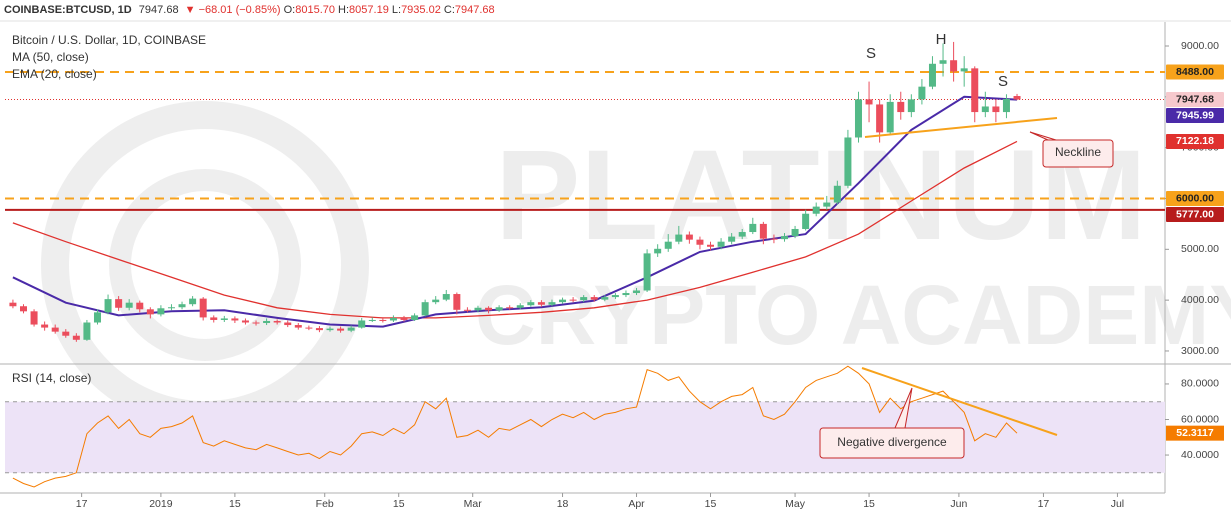 This screenshot has width=1231, height=522. What do you see at coordinates (473, 504) in the screenshot?
I see `x-tick-label: Mar` at bounding box center [473, 504].